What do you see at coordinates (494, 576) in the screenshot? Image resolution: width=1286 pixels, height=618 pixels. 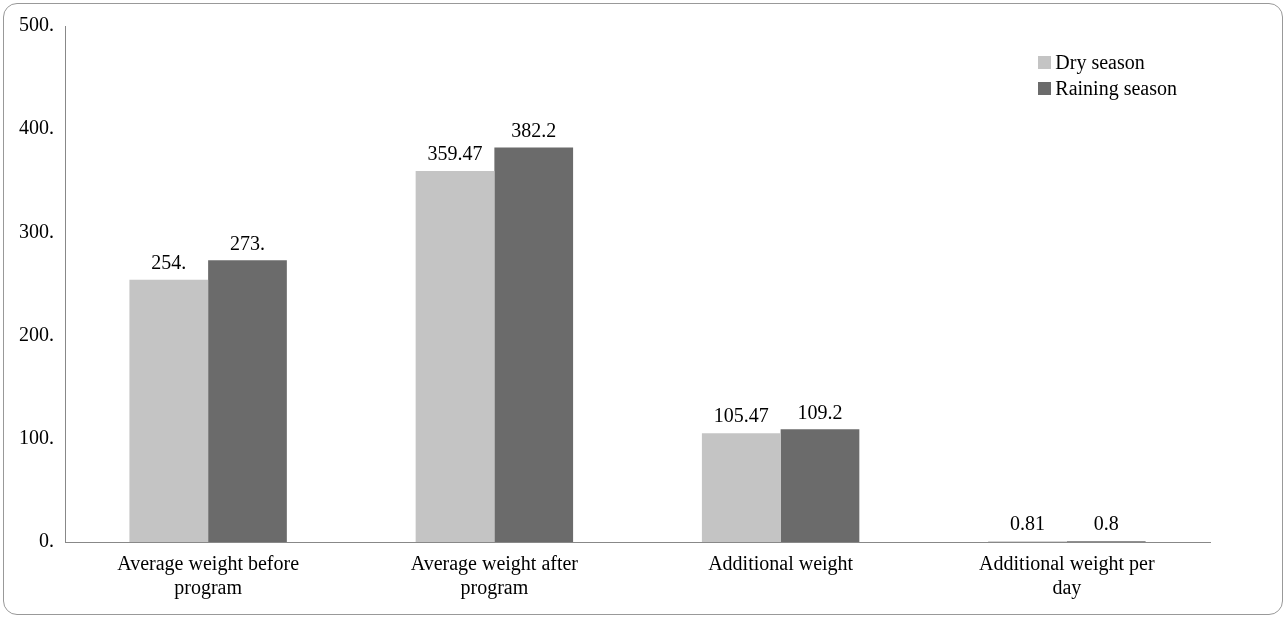 I see `x-tick-label: Average weight after program` at bounding box center [494, 576].